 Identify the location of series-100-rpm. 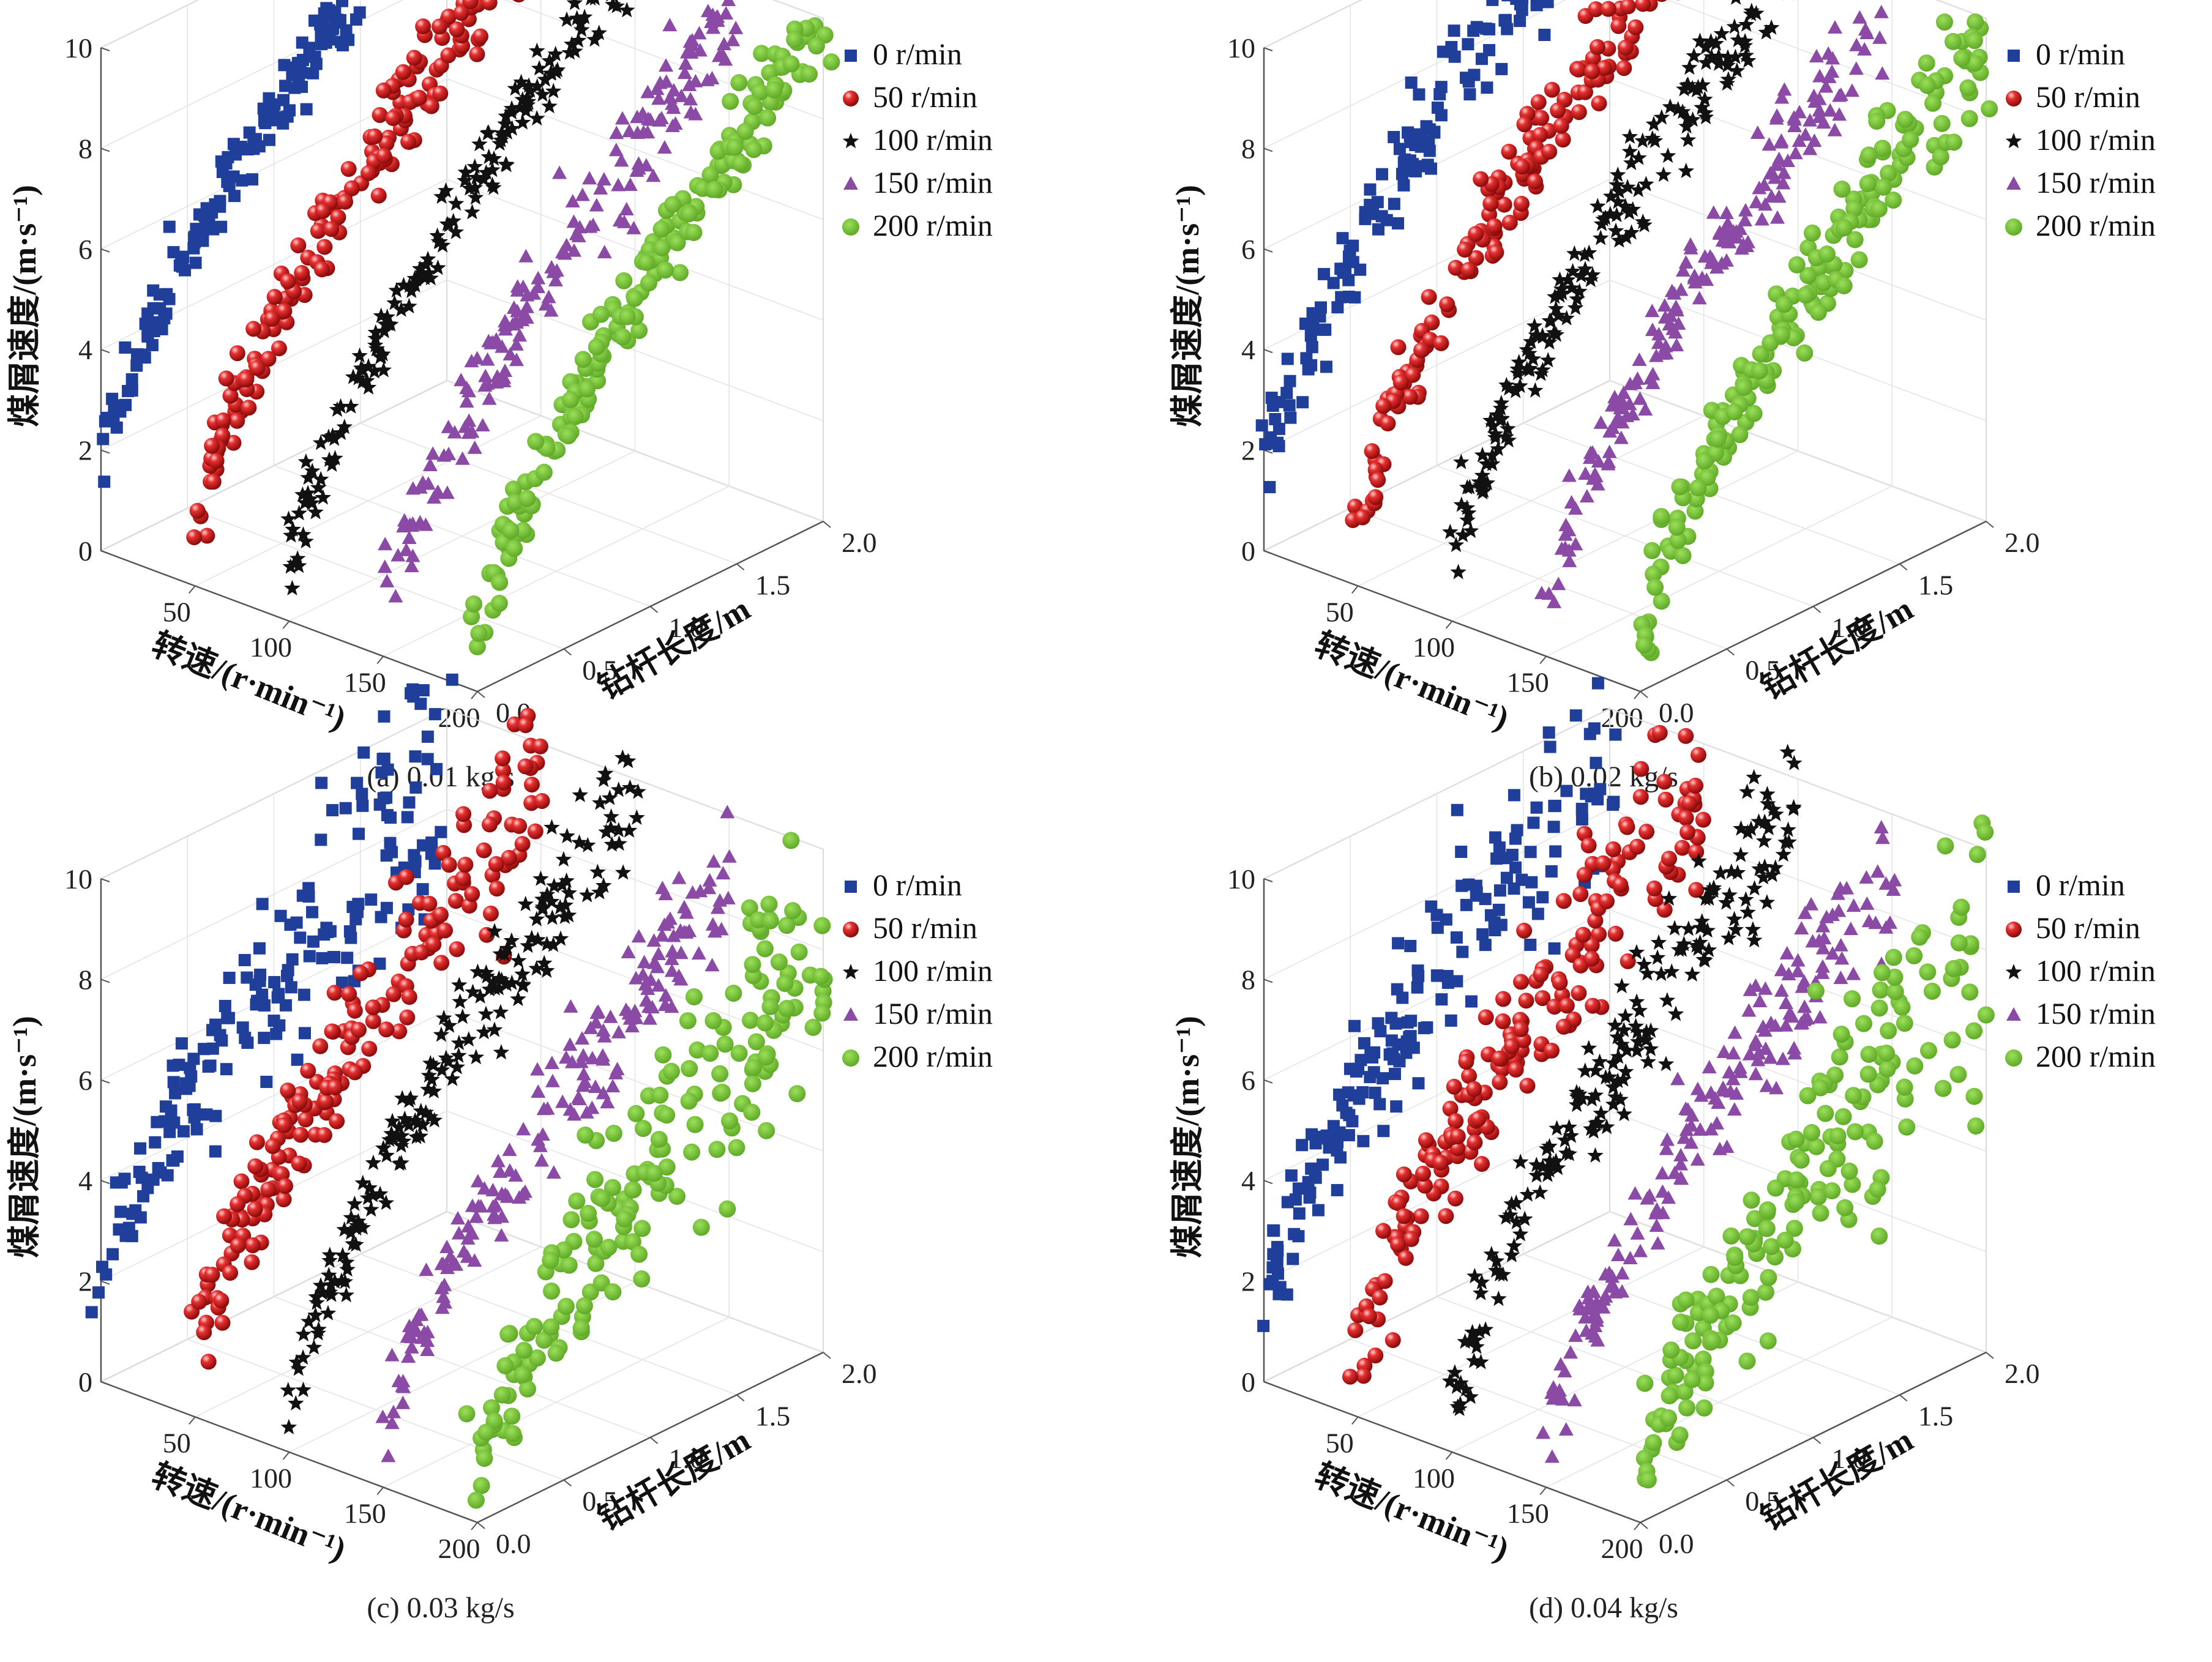
(457, 297).